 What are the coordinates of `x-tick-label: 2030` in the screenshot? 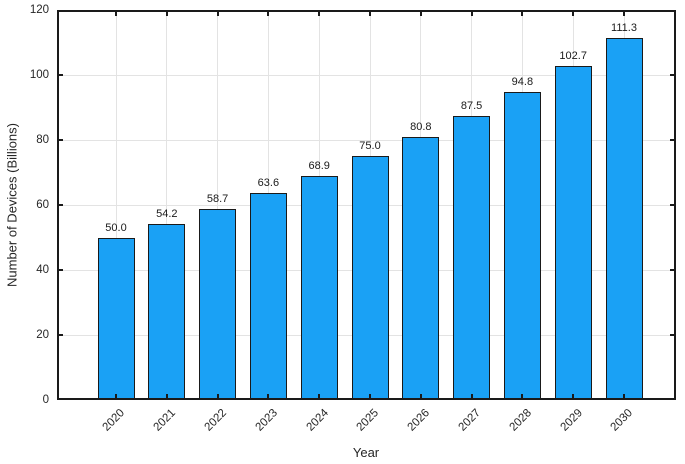 It's located at (622, 420).